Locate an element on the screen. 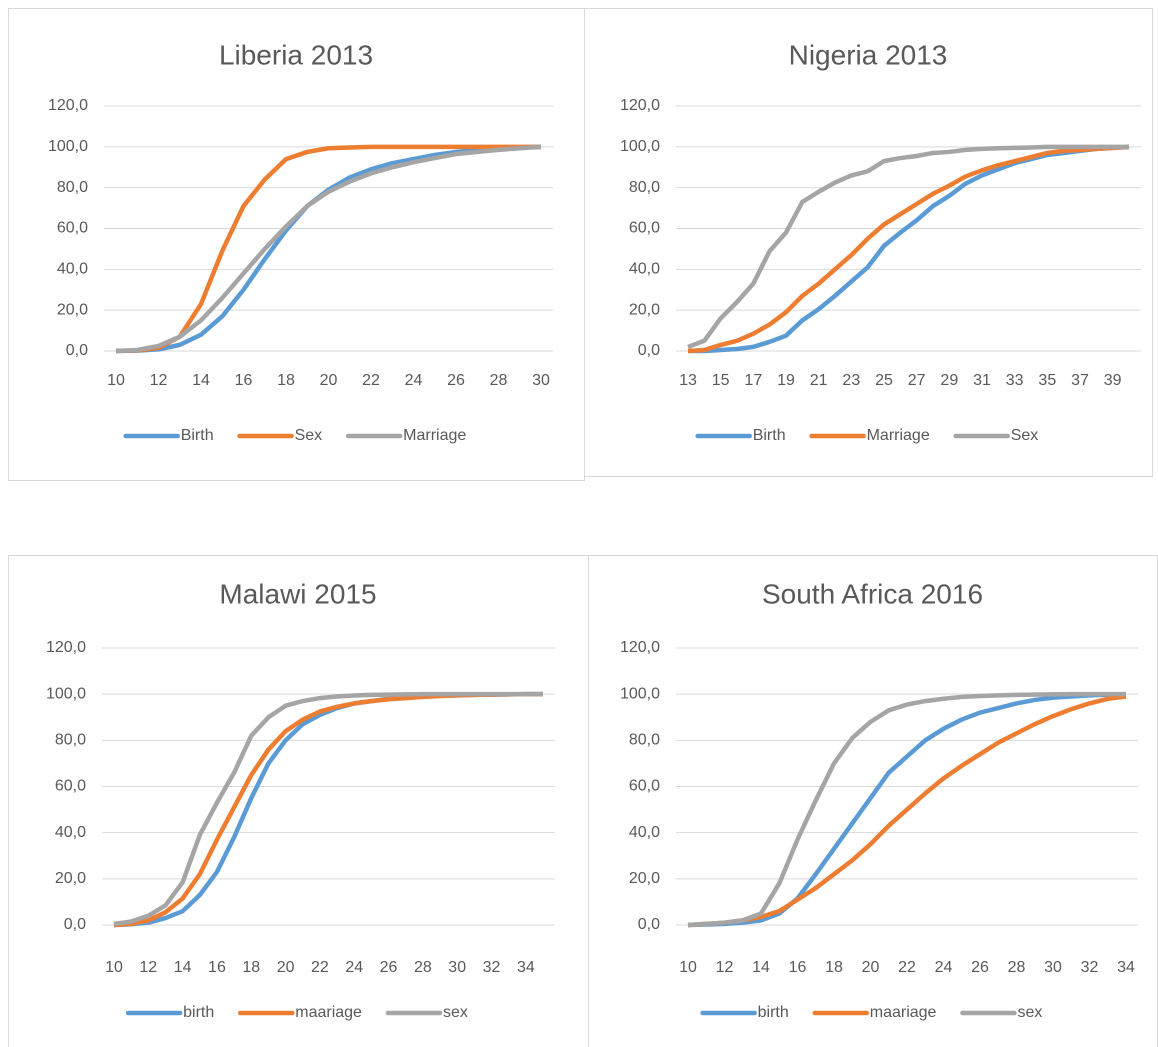  x-tick-label: 37 is located at coordinates (1080, 380).